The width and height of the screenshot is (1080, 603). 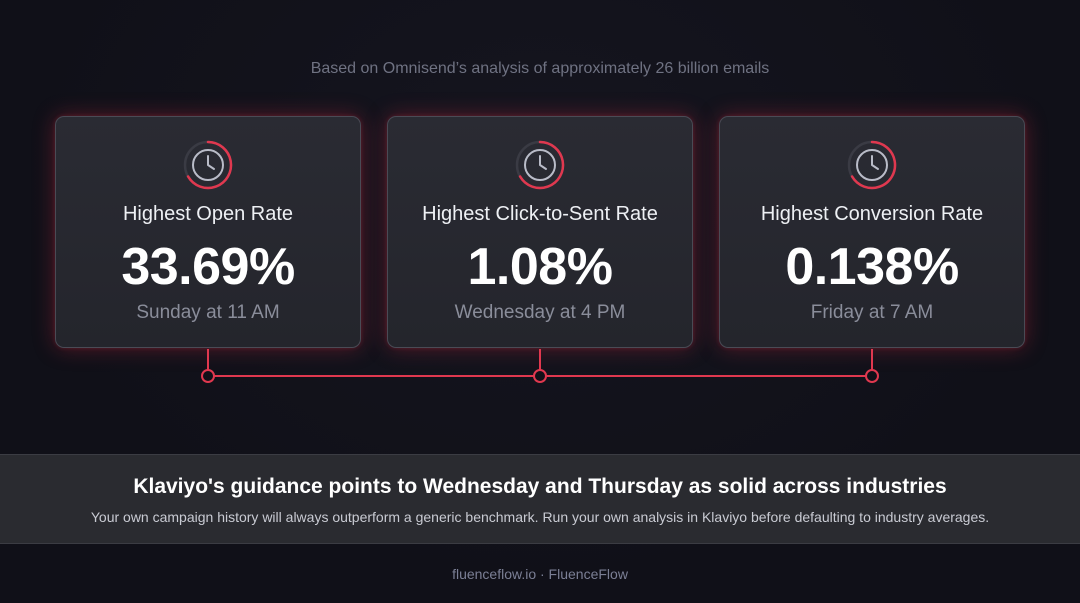 I want to click on card-label: Highest Click-to-Sent Rate, so click(x=540, y=214).